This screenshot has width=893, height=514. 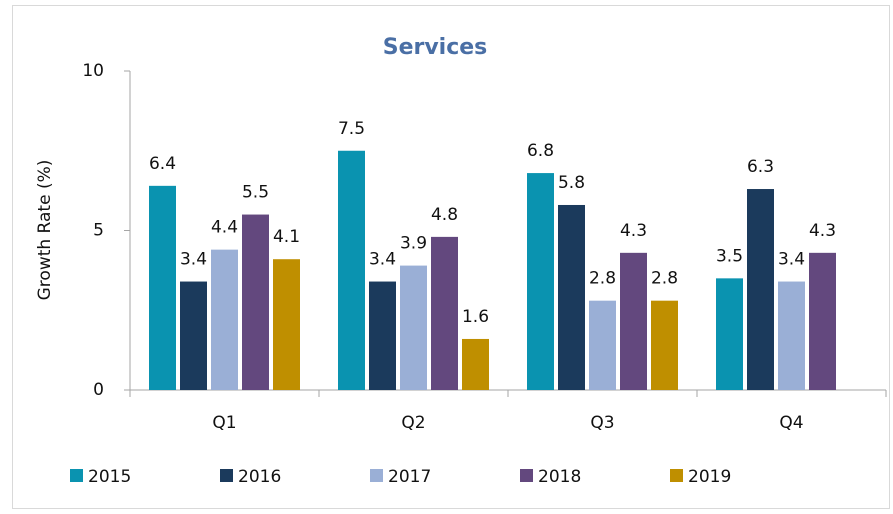 I want to click on x-tick-label: Q2, so click(x=413, y=423).